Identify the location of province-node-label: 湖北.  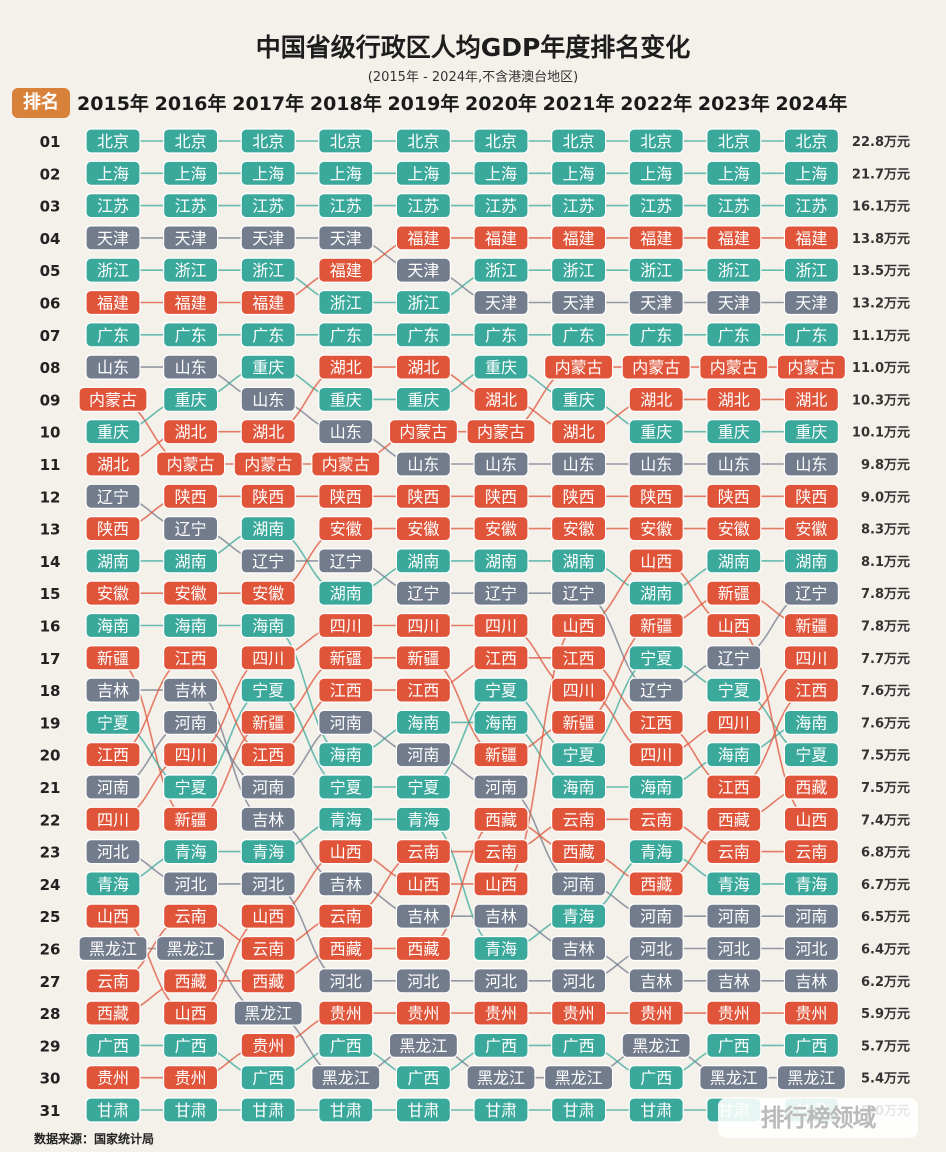
(191, 432).